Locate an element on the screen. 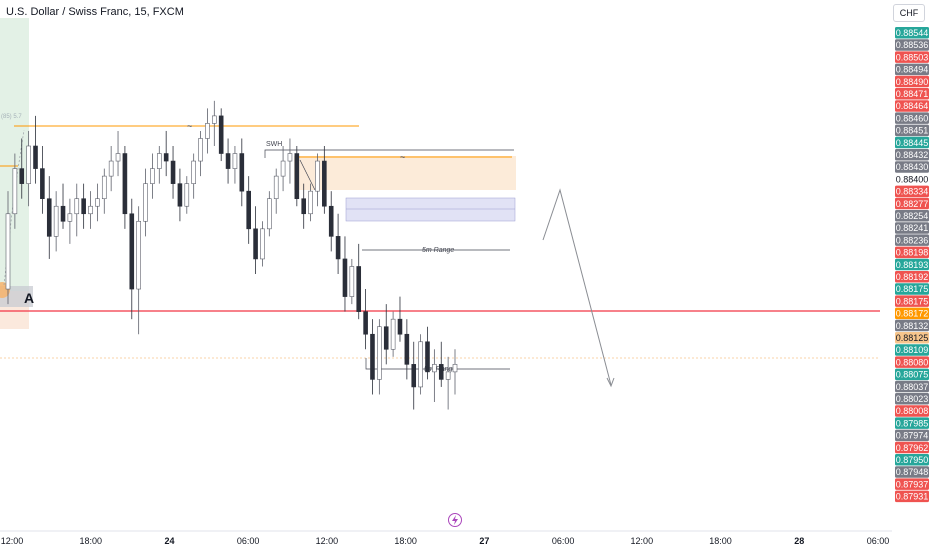  price-label-text: 0.87985 is located at coordinates (912, 423).